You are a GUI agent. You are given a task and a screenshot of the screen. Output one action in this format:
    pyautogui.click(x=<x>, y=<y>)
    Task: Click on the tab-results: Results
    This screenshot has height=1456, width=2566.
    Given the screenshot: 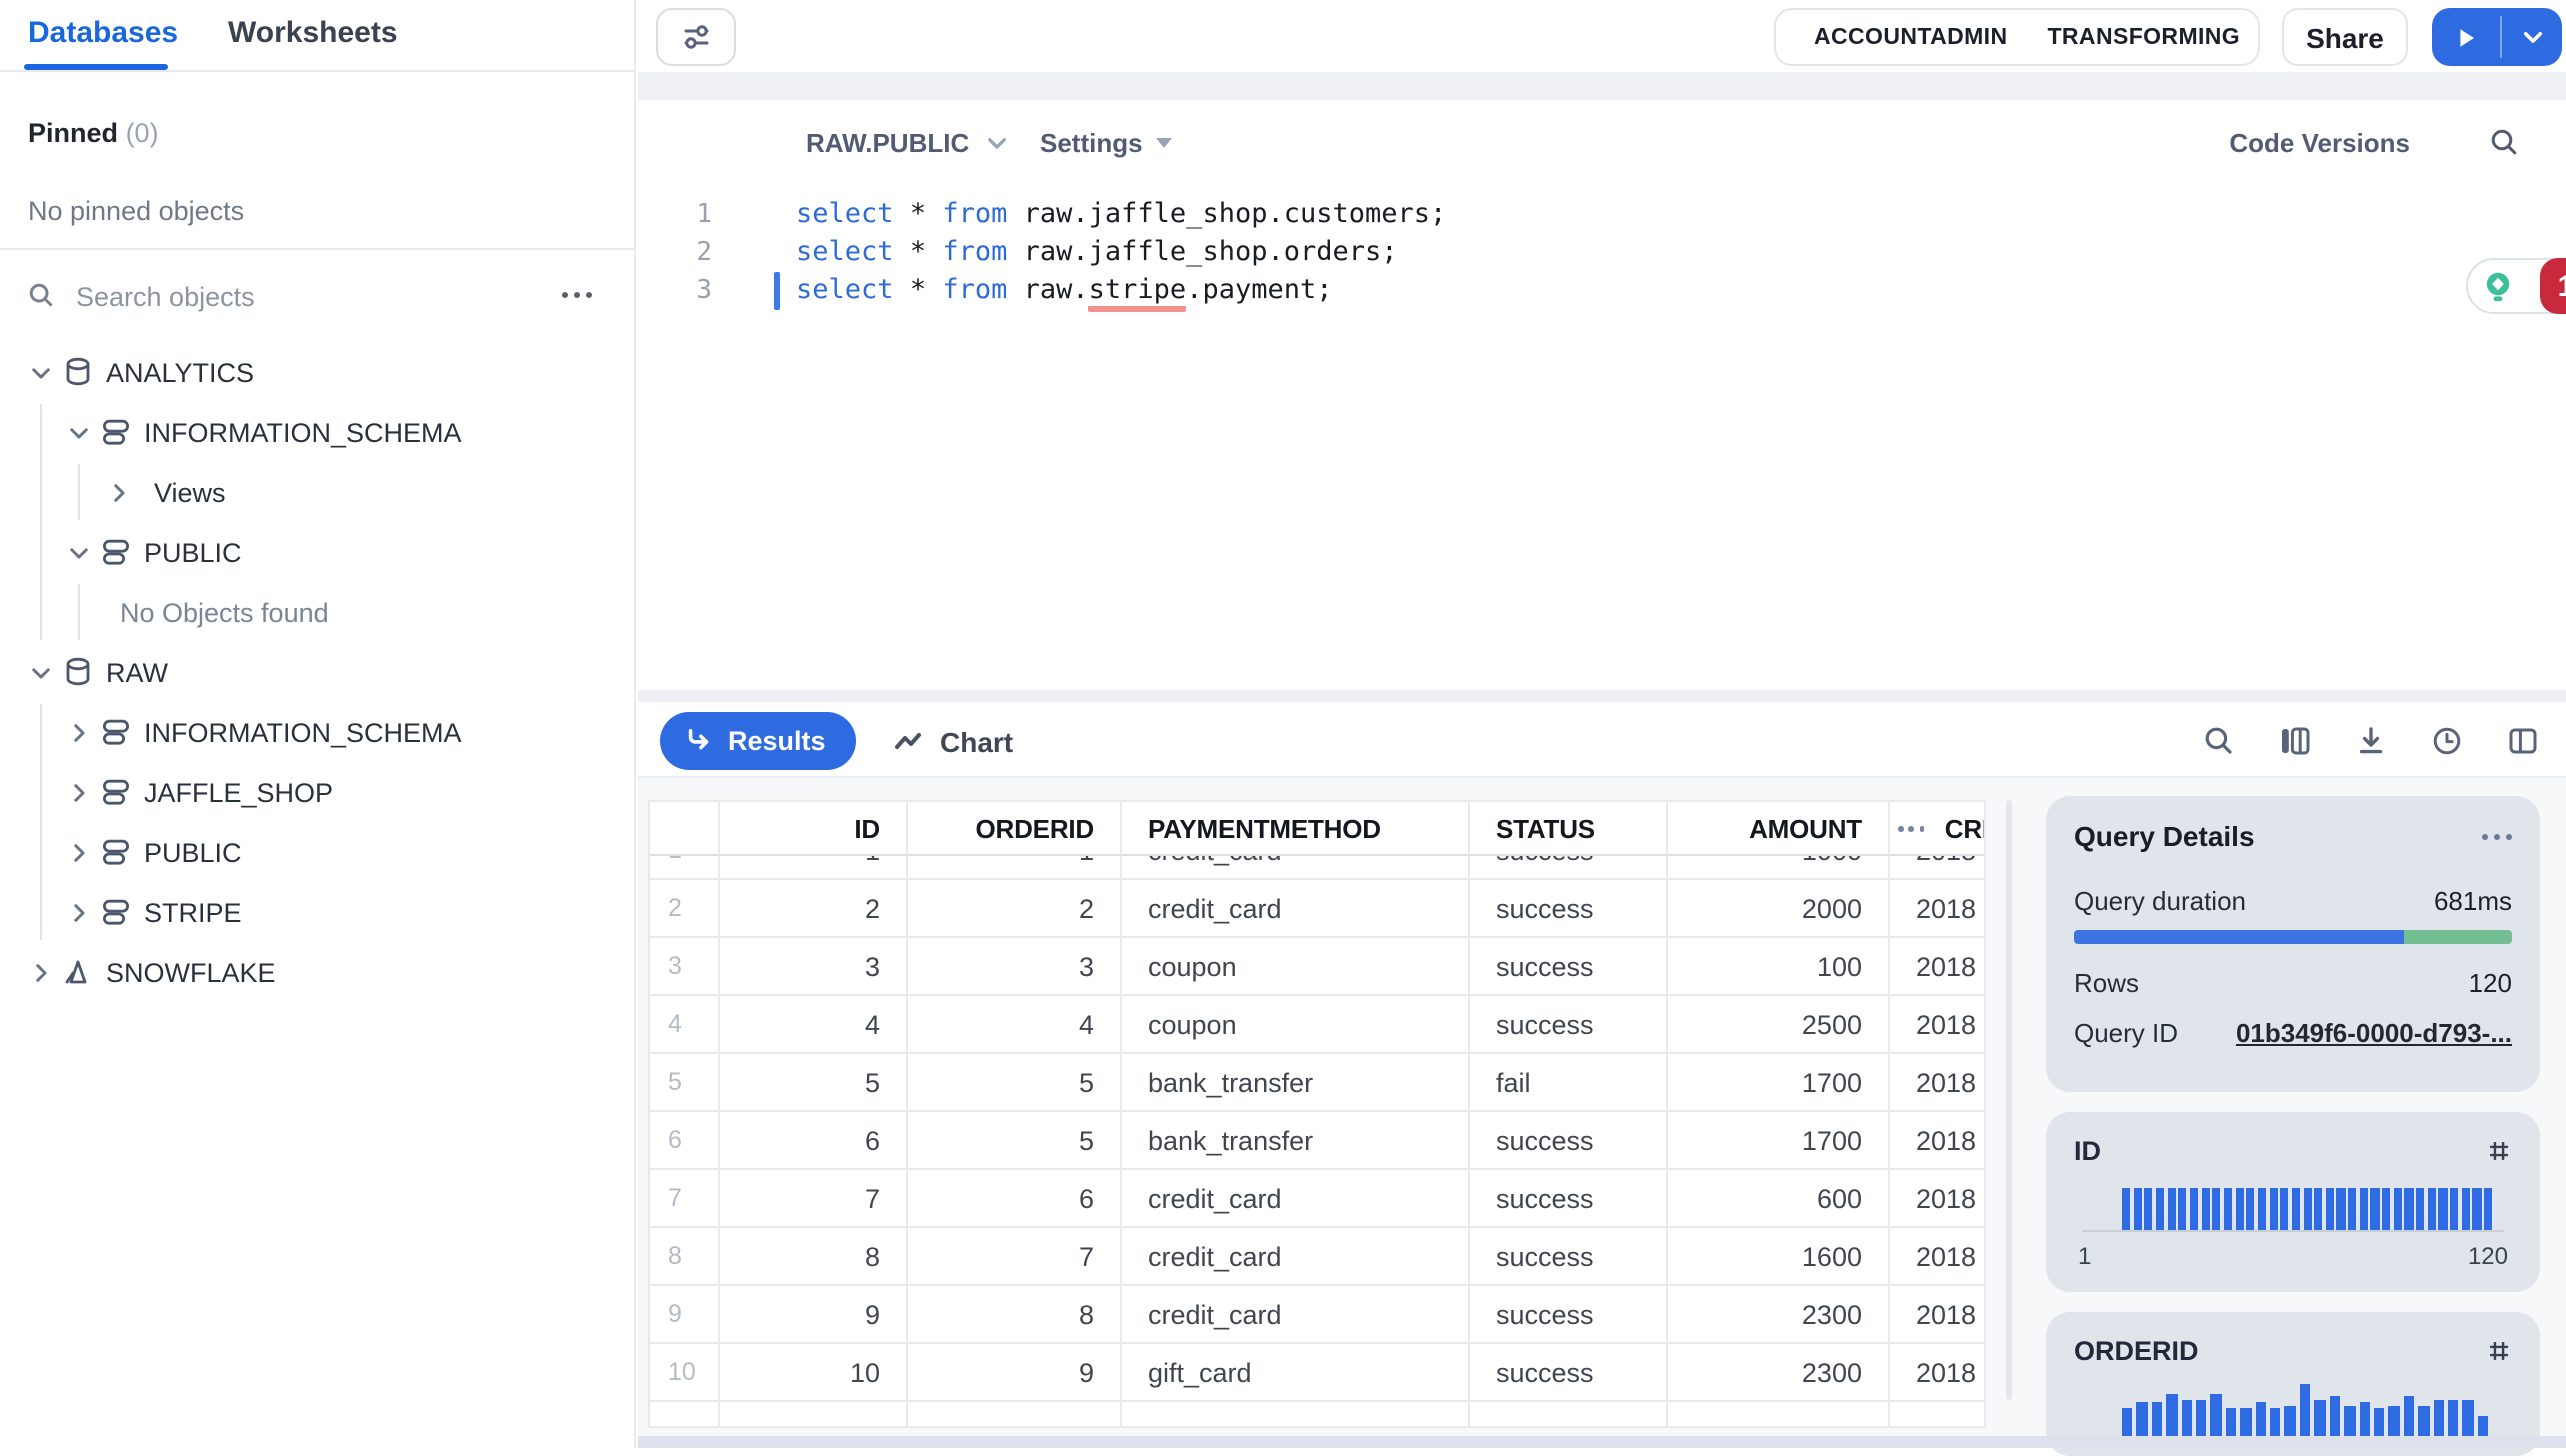 What is the action you would take?
    pyautogui.click(x=758, y=741)
    